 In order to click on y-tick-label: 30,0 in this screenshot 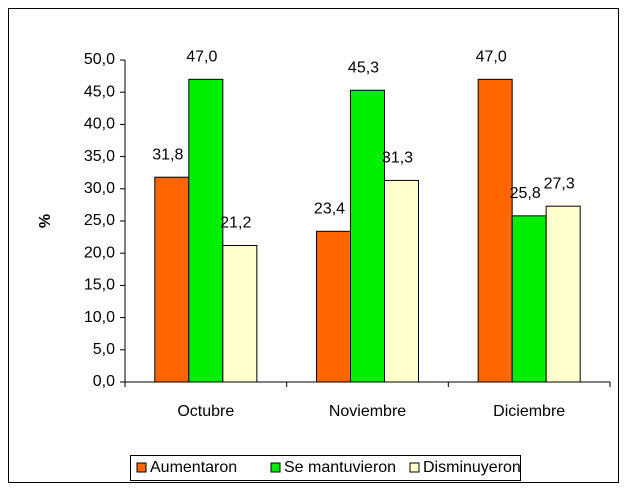, I will do `click(99, 188)`.